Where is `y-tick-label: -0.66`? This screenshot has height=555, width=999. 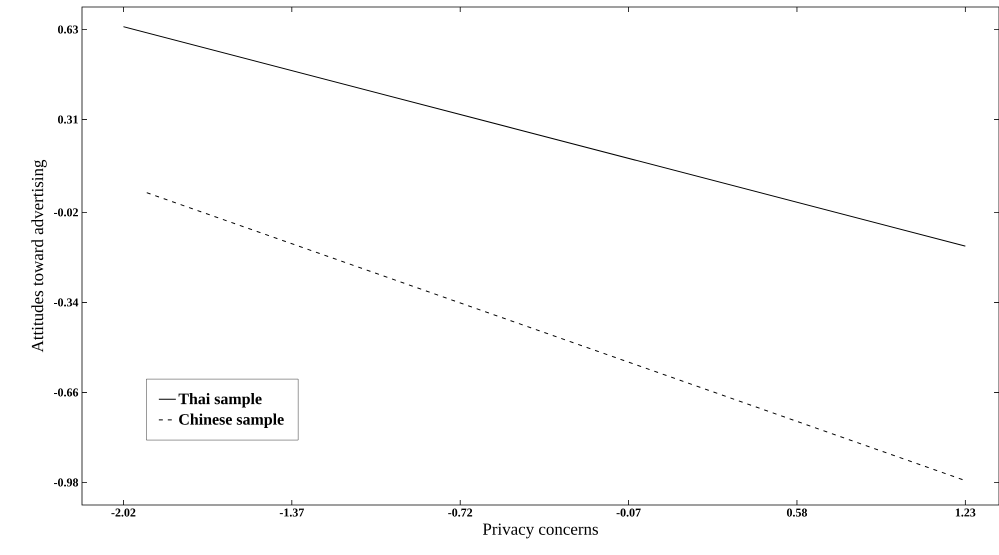 y-tick-label: -0.66 is located at coordinates (66, 392).